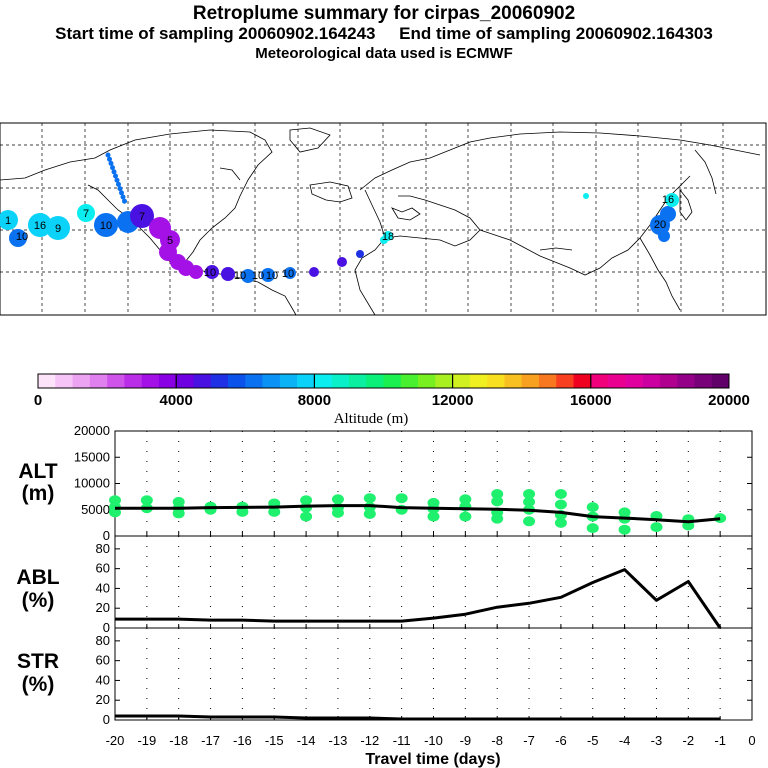 The image size is (768, 768). I want to click on y-tick-label: 20, so click(103, 607).